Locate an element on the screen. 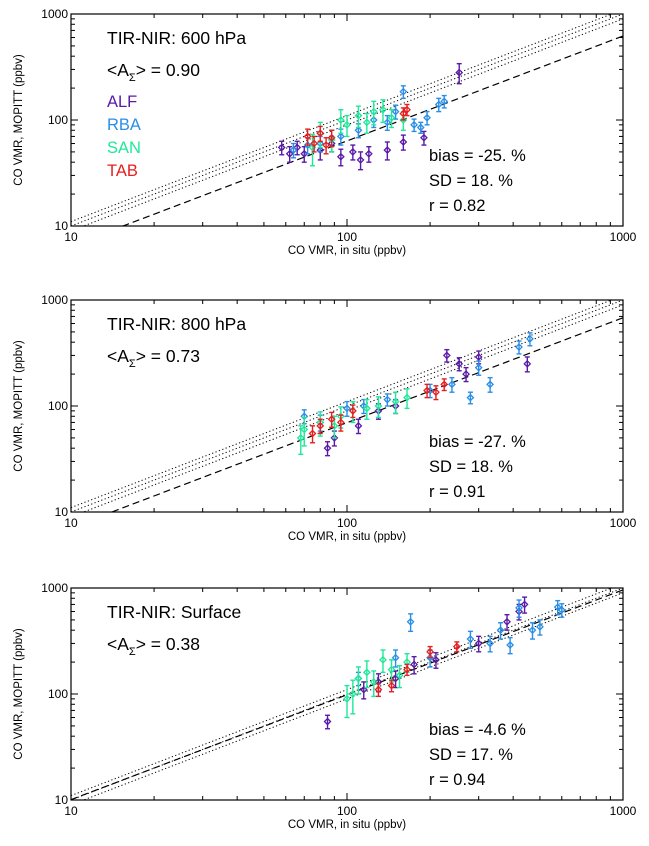  stat-line-3: r = 0.91 is located at coordinates (457, 492).